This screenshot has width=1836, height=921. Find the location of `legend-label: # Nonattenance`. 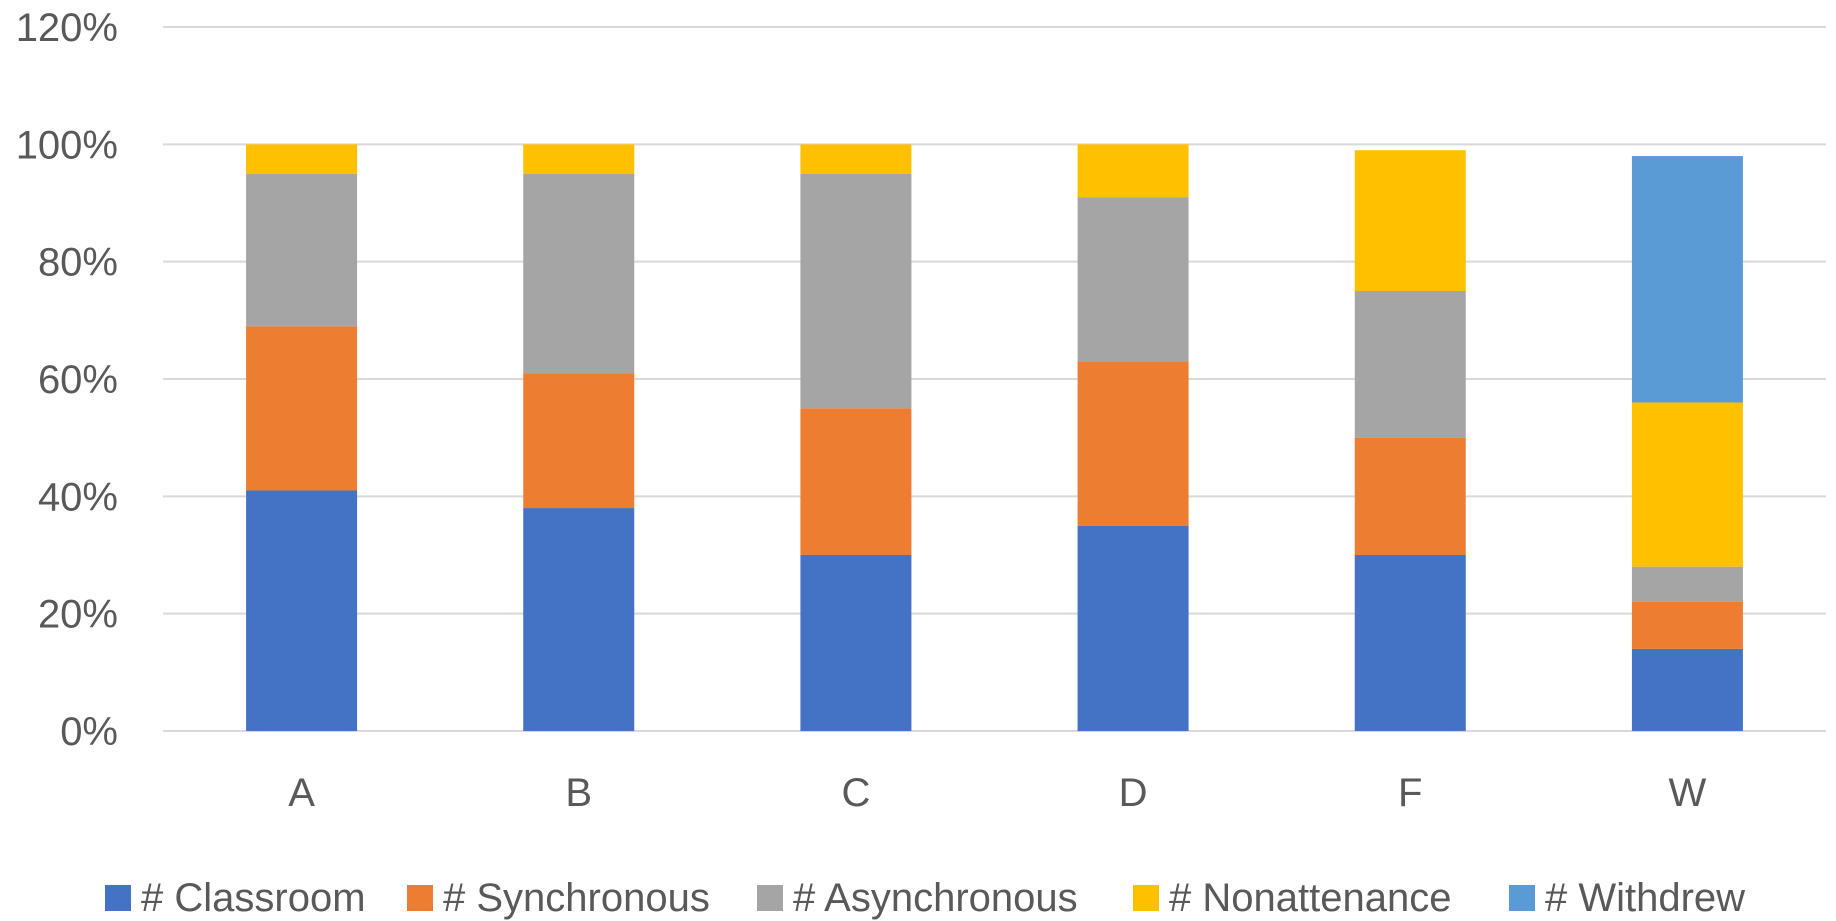

legend-label: # Nonattenance is located at coordinates (1310, 898).